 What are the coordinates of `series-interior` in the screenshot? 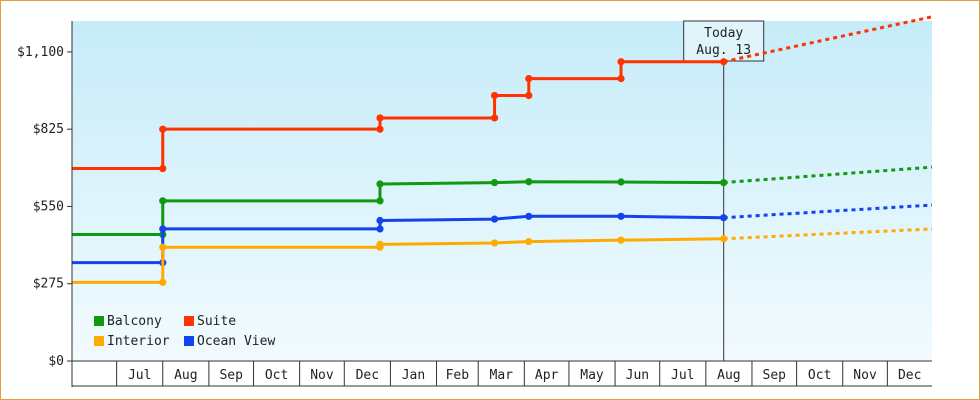 It's located at (502, 256).